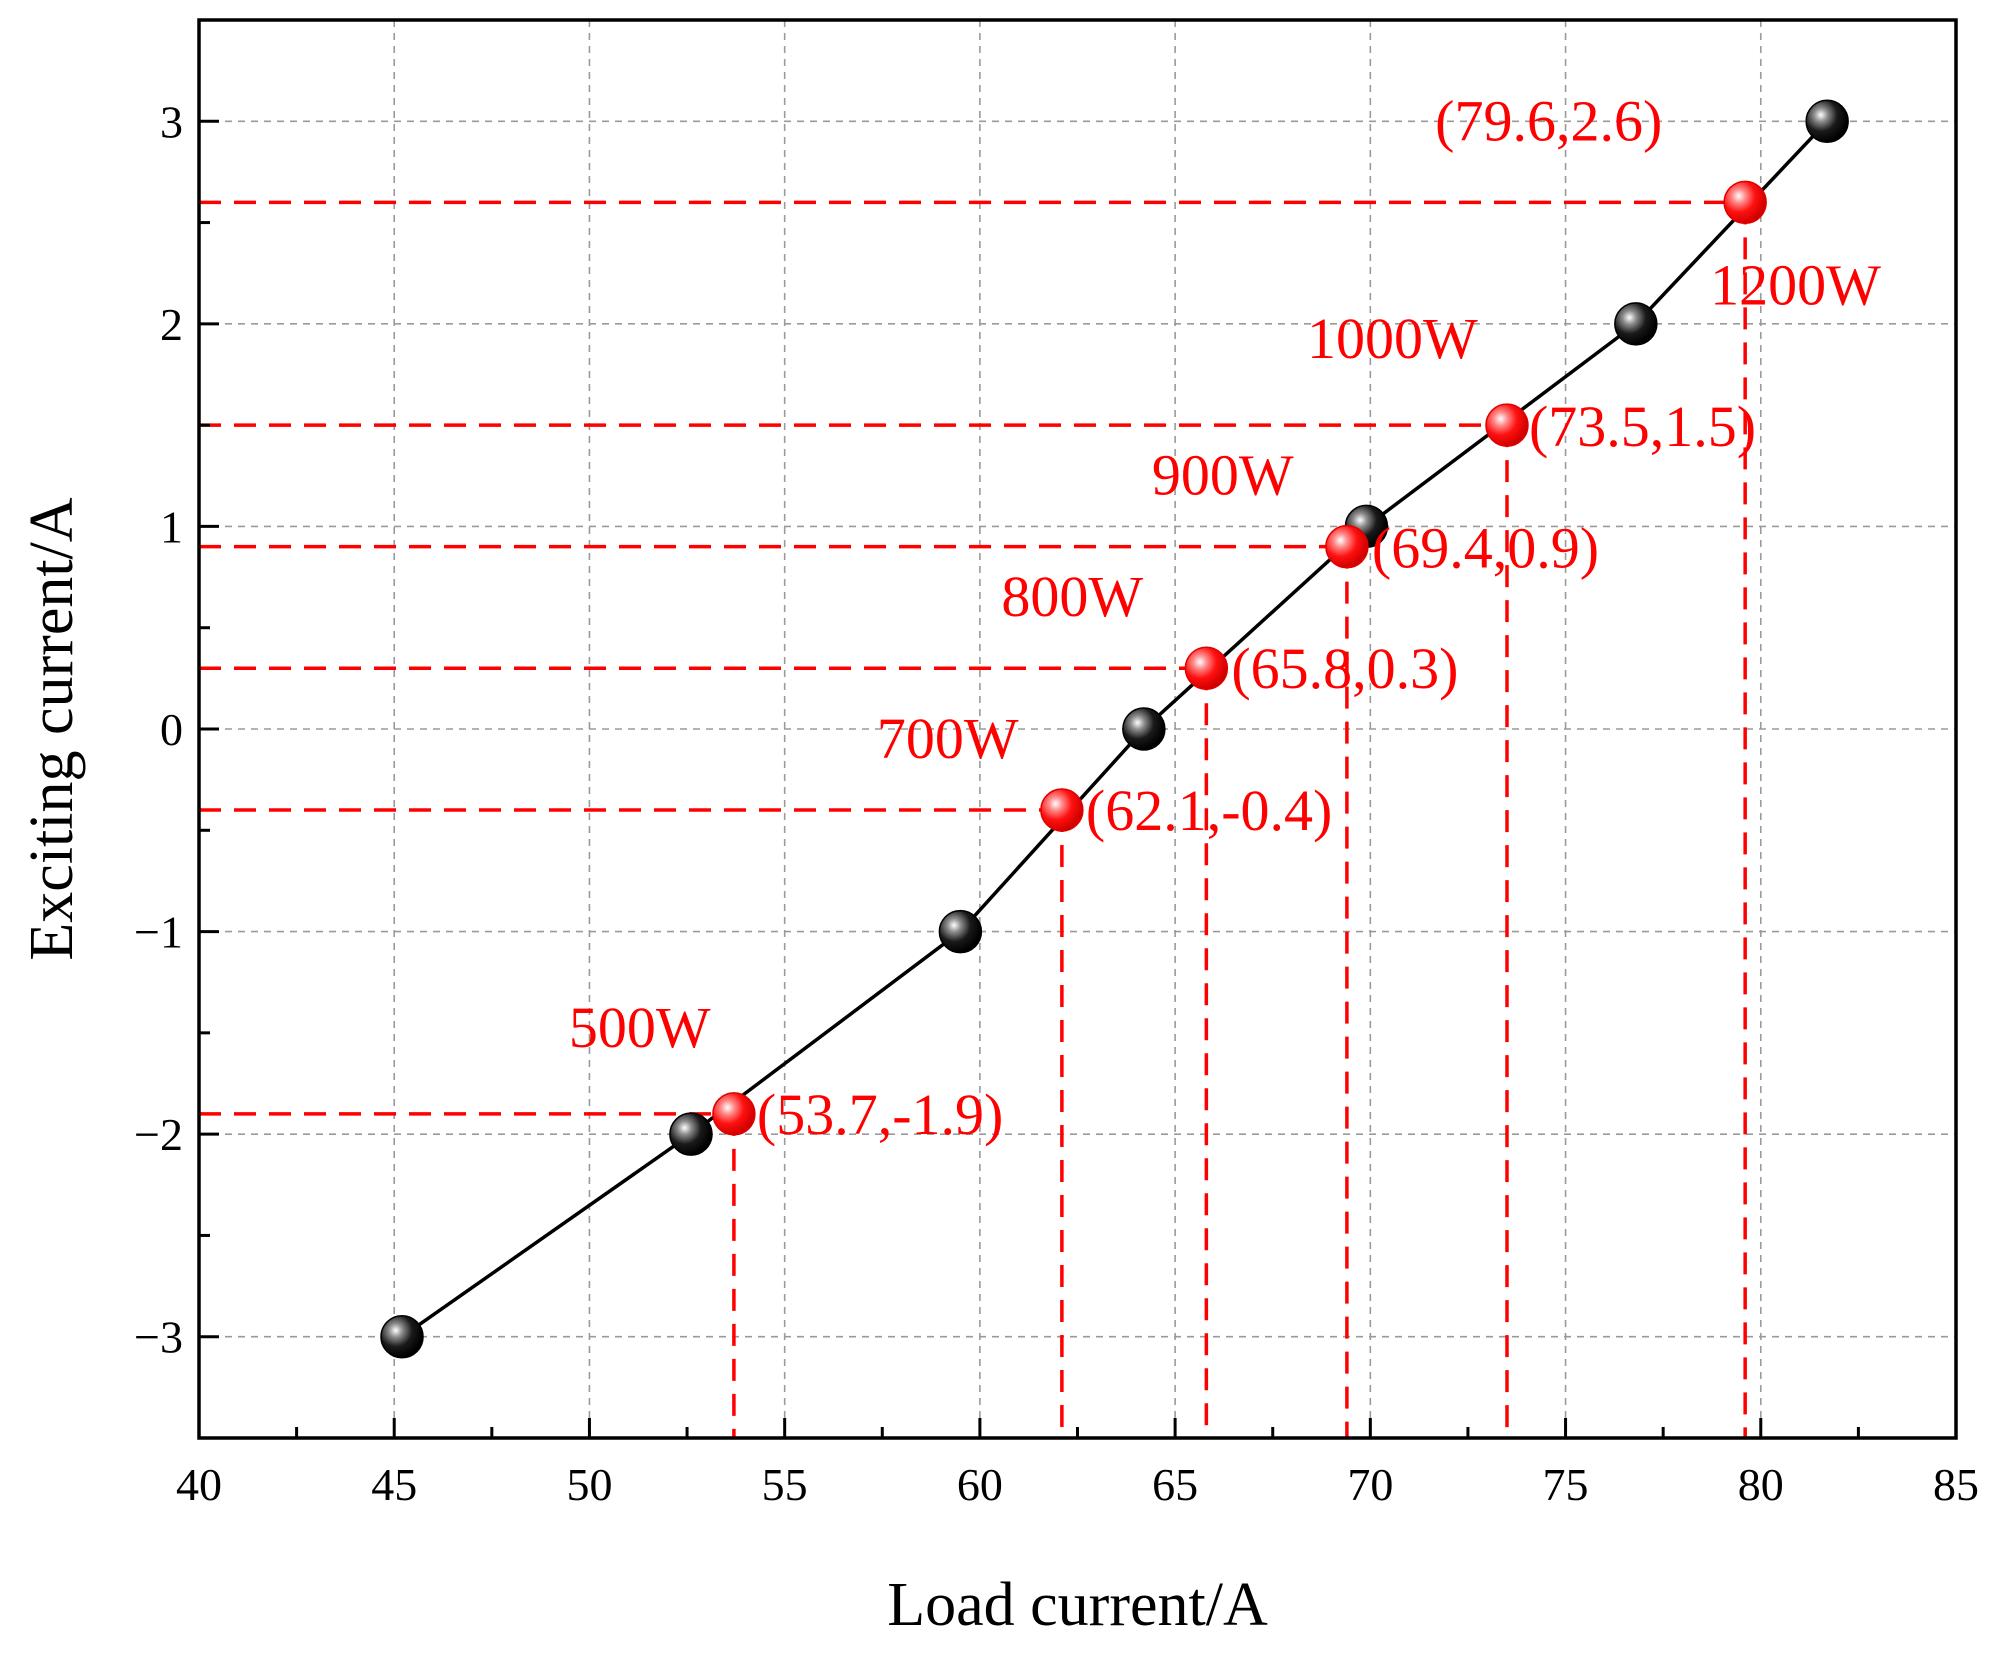 The image size is (1998, 1653). Describe the element at coordinates (880, 1114) in the screenshot. I see `coord-label-500W: (53.7,-1.9)` at that location.